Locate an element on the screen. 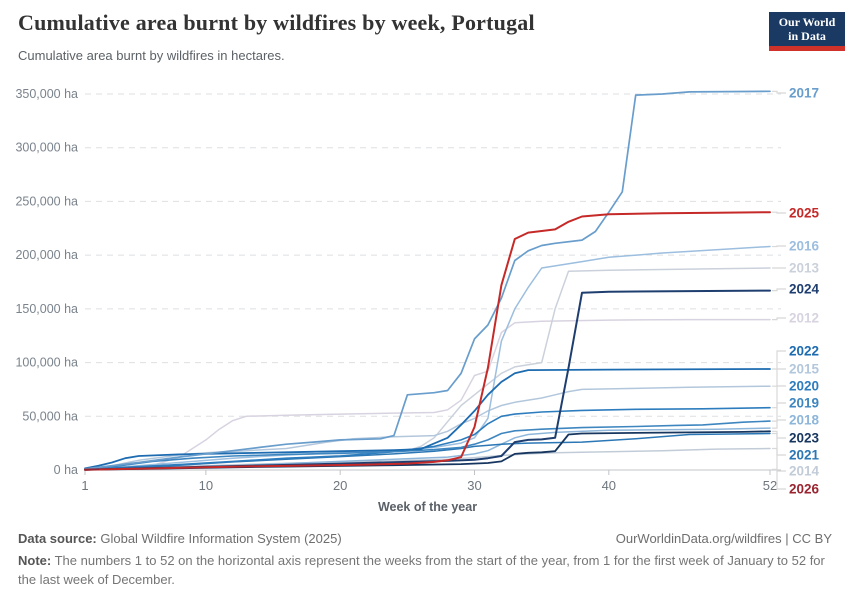 The width and height of the screenshot is (850, 600). x-axis-label: 40 is located at coordinates (609, 485).